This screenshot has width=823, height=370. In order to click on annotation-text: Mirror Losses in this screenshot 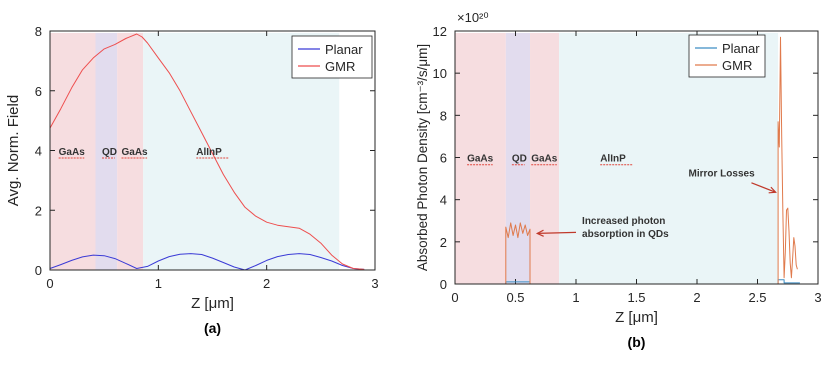, I will do `click(722, 173)`.